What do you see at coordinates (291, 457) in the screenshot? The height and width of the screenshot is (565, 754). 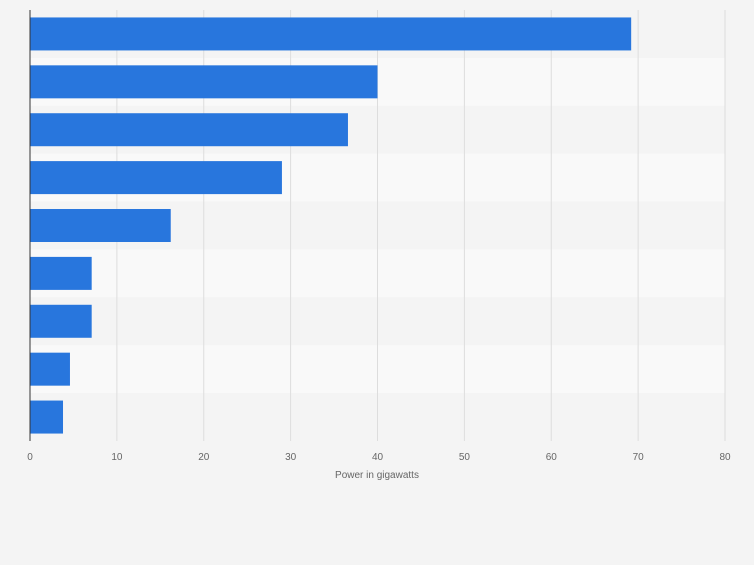 I see `x-tick-label: 30` at bounding box center [291, 457].